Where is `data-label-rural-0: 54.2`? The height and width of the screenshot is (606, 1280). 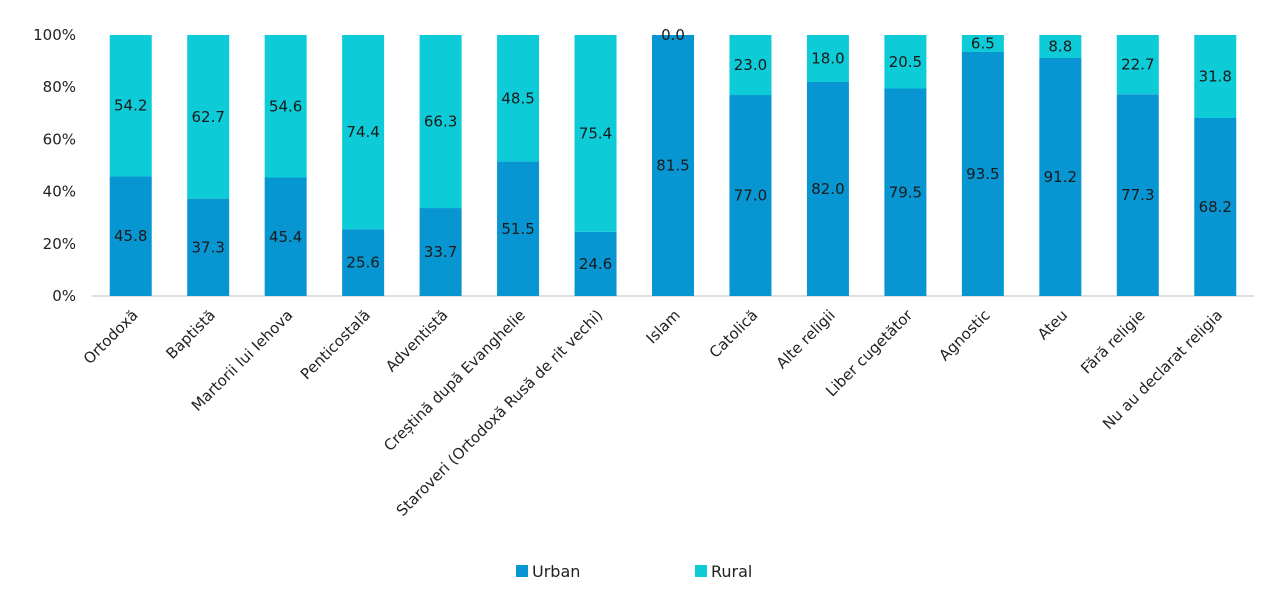
data-label-rural-0: 54.2 is located at coordinates (130, 106).